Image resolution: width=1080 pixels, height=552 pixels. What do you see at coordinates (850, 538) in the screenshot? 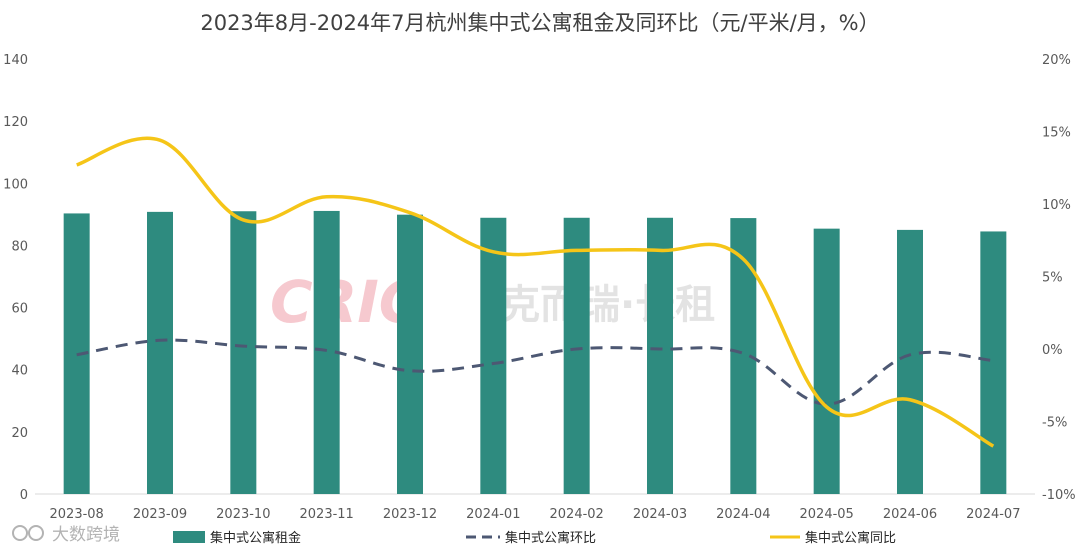
I see `legend-label-yoy: 集中式公寓同比` at bounding box center [850, 538].